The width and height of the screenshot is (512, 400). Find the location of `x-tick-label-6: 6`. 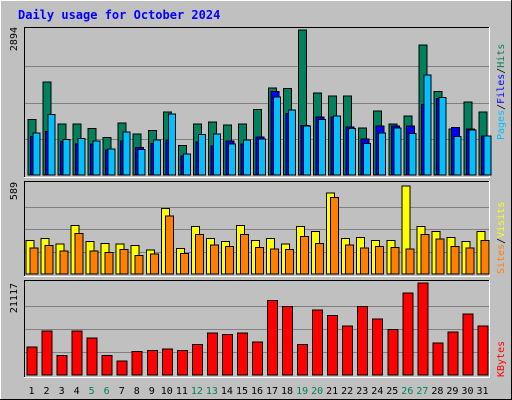

x-tick-label-6: 6 is located at coordinates (107, 391).